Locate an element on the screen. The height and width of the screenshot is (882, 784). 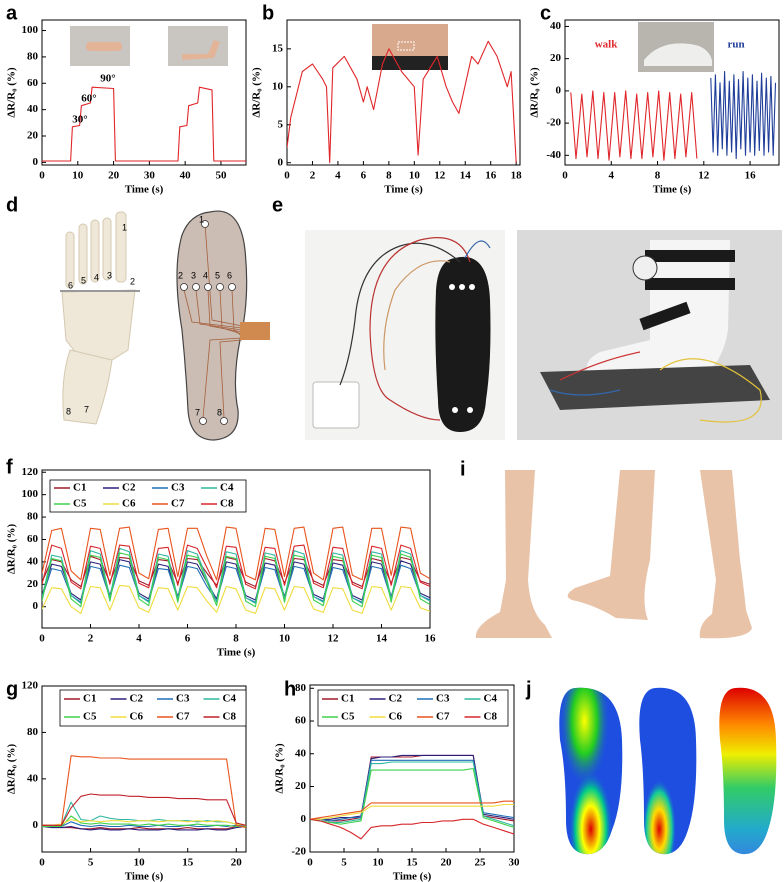
insole-label: 6 is located at coordinates (229, 275).